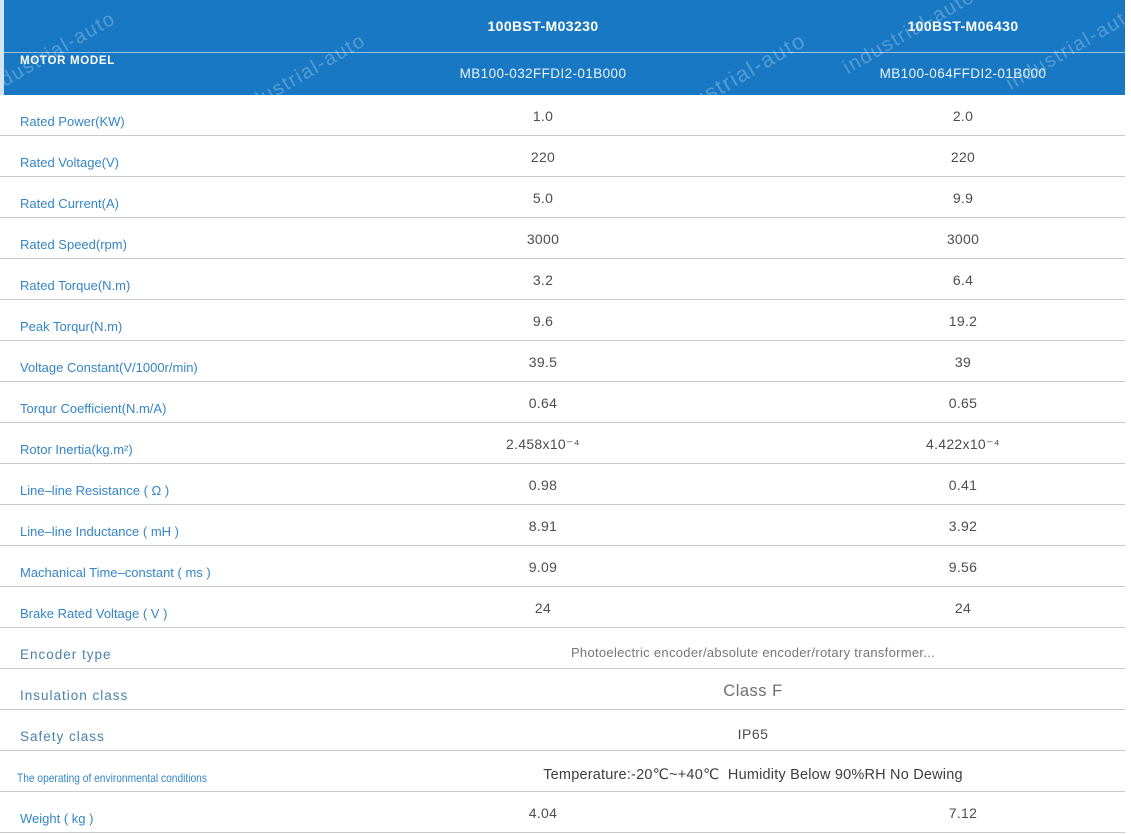 The height and width of the screenshot is (834, 1131). What do you see at coordinates (565, 279) in the screenshot?
I see `table-row: Rated Torque(N.m) 3.2 6.4` at bounding box center [565, 279].